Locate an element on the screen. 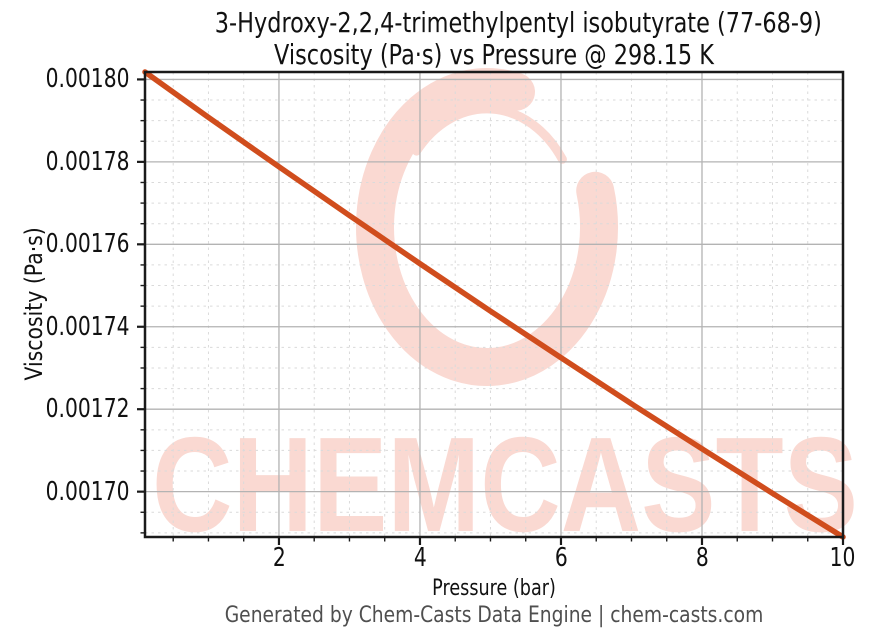  x-tick-label-10: 10 is located at coordinates (843, 558).